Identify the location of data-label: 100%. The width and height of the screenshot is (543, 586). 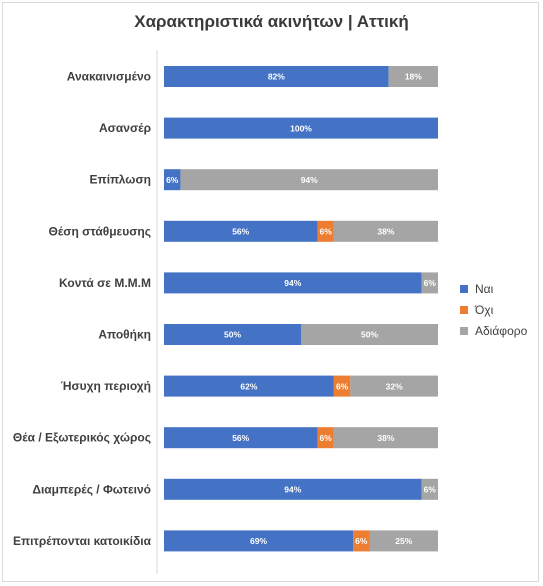
(301, 128).